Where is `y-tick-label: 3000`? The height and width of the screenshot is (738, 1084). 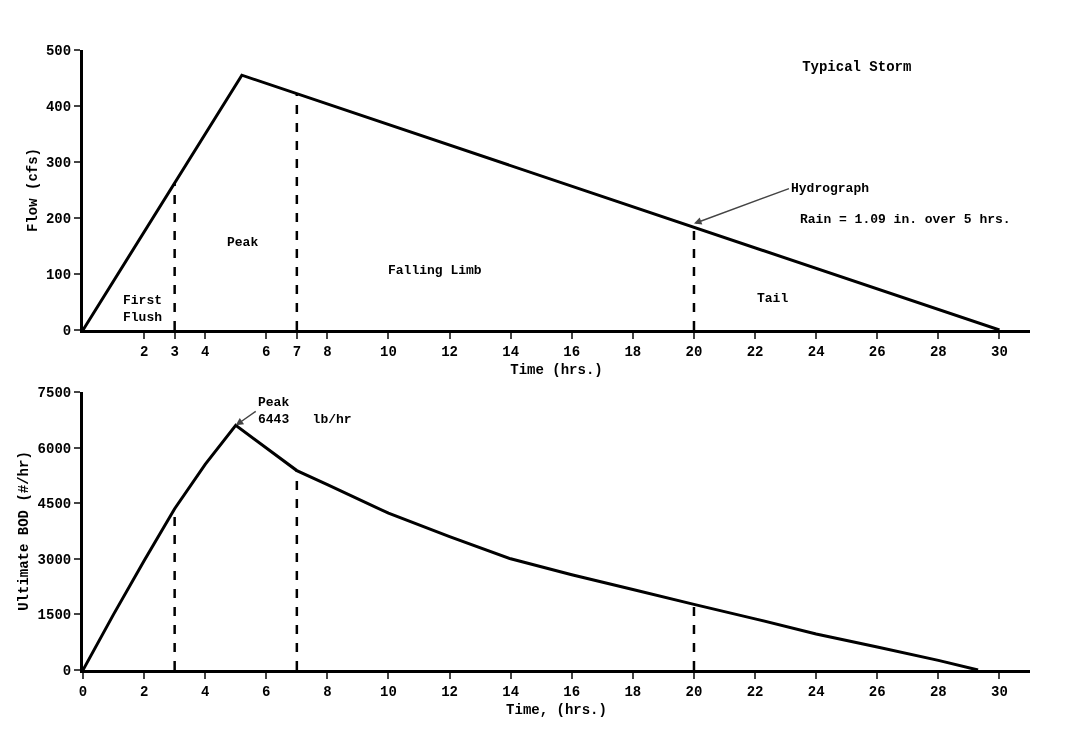
y-tick-label: 3000 is located at coordinates (54, 559).